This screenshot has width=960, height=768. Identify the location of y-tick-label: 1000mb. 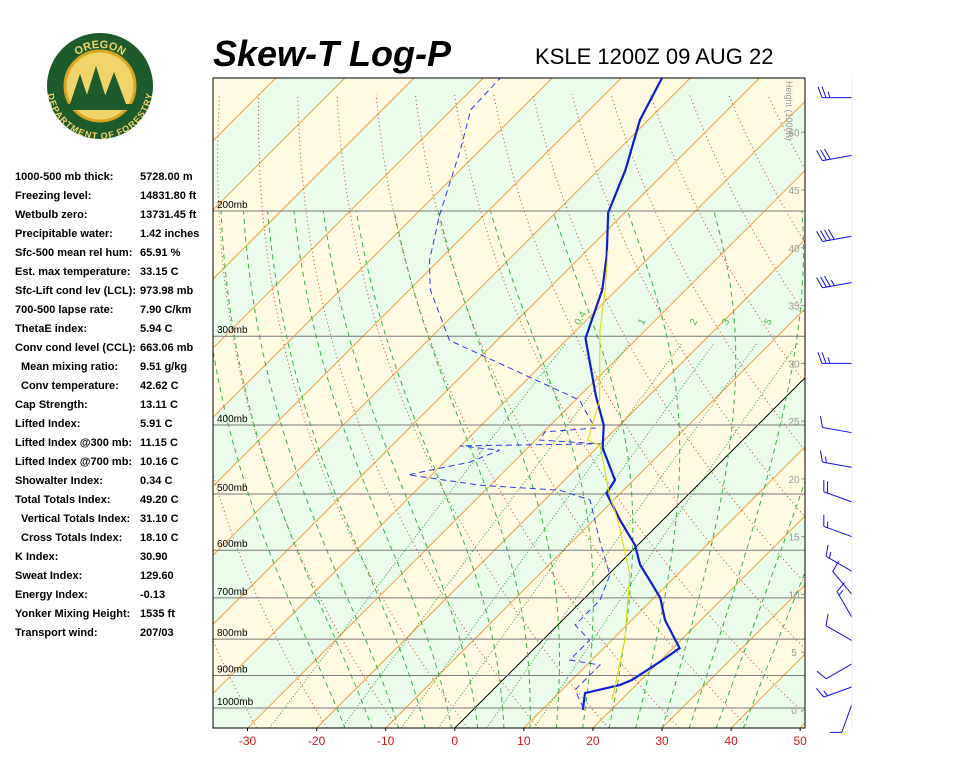
(235, 702).